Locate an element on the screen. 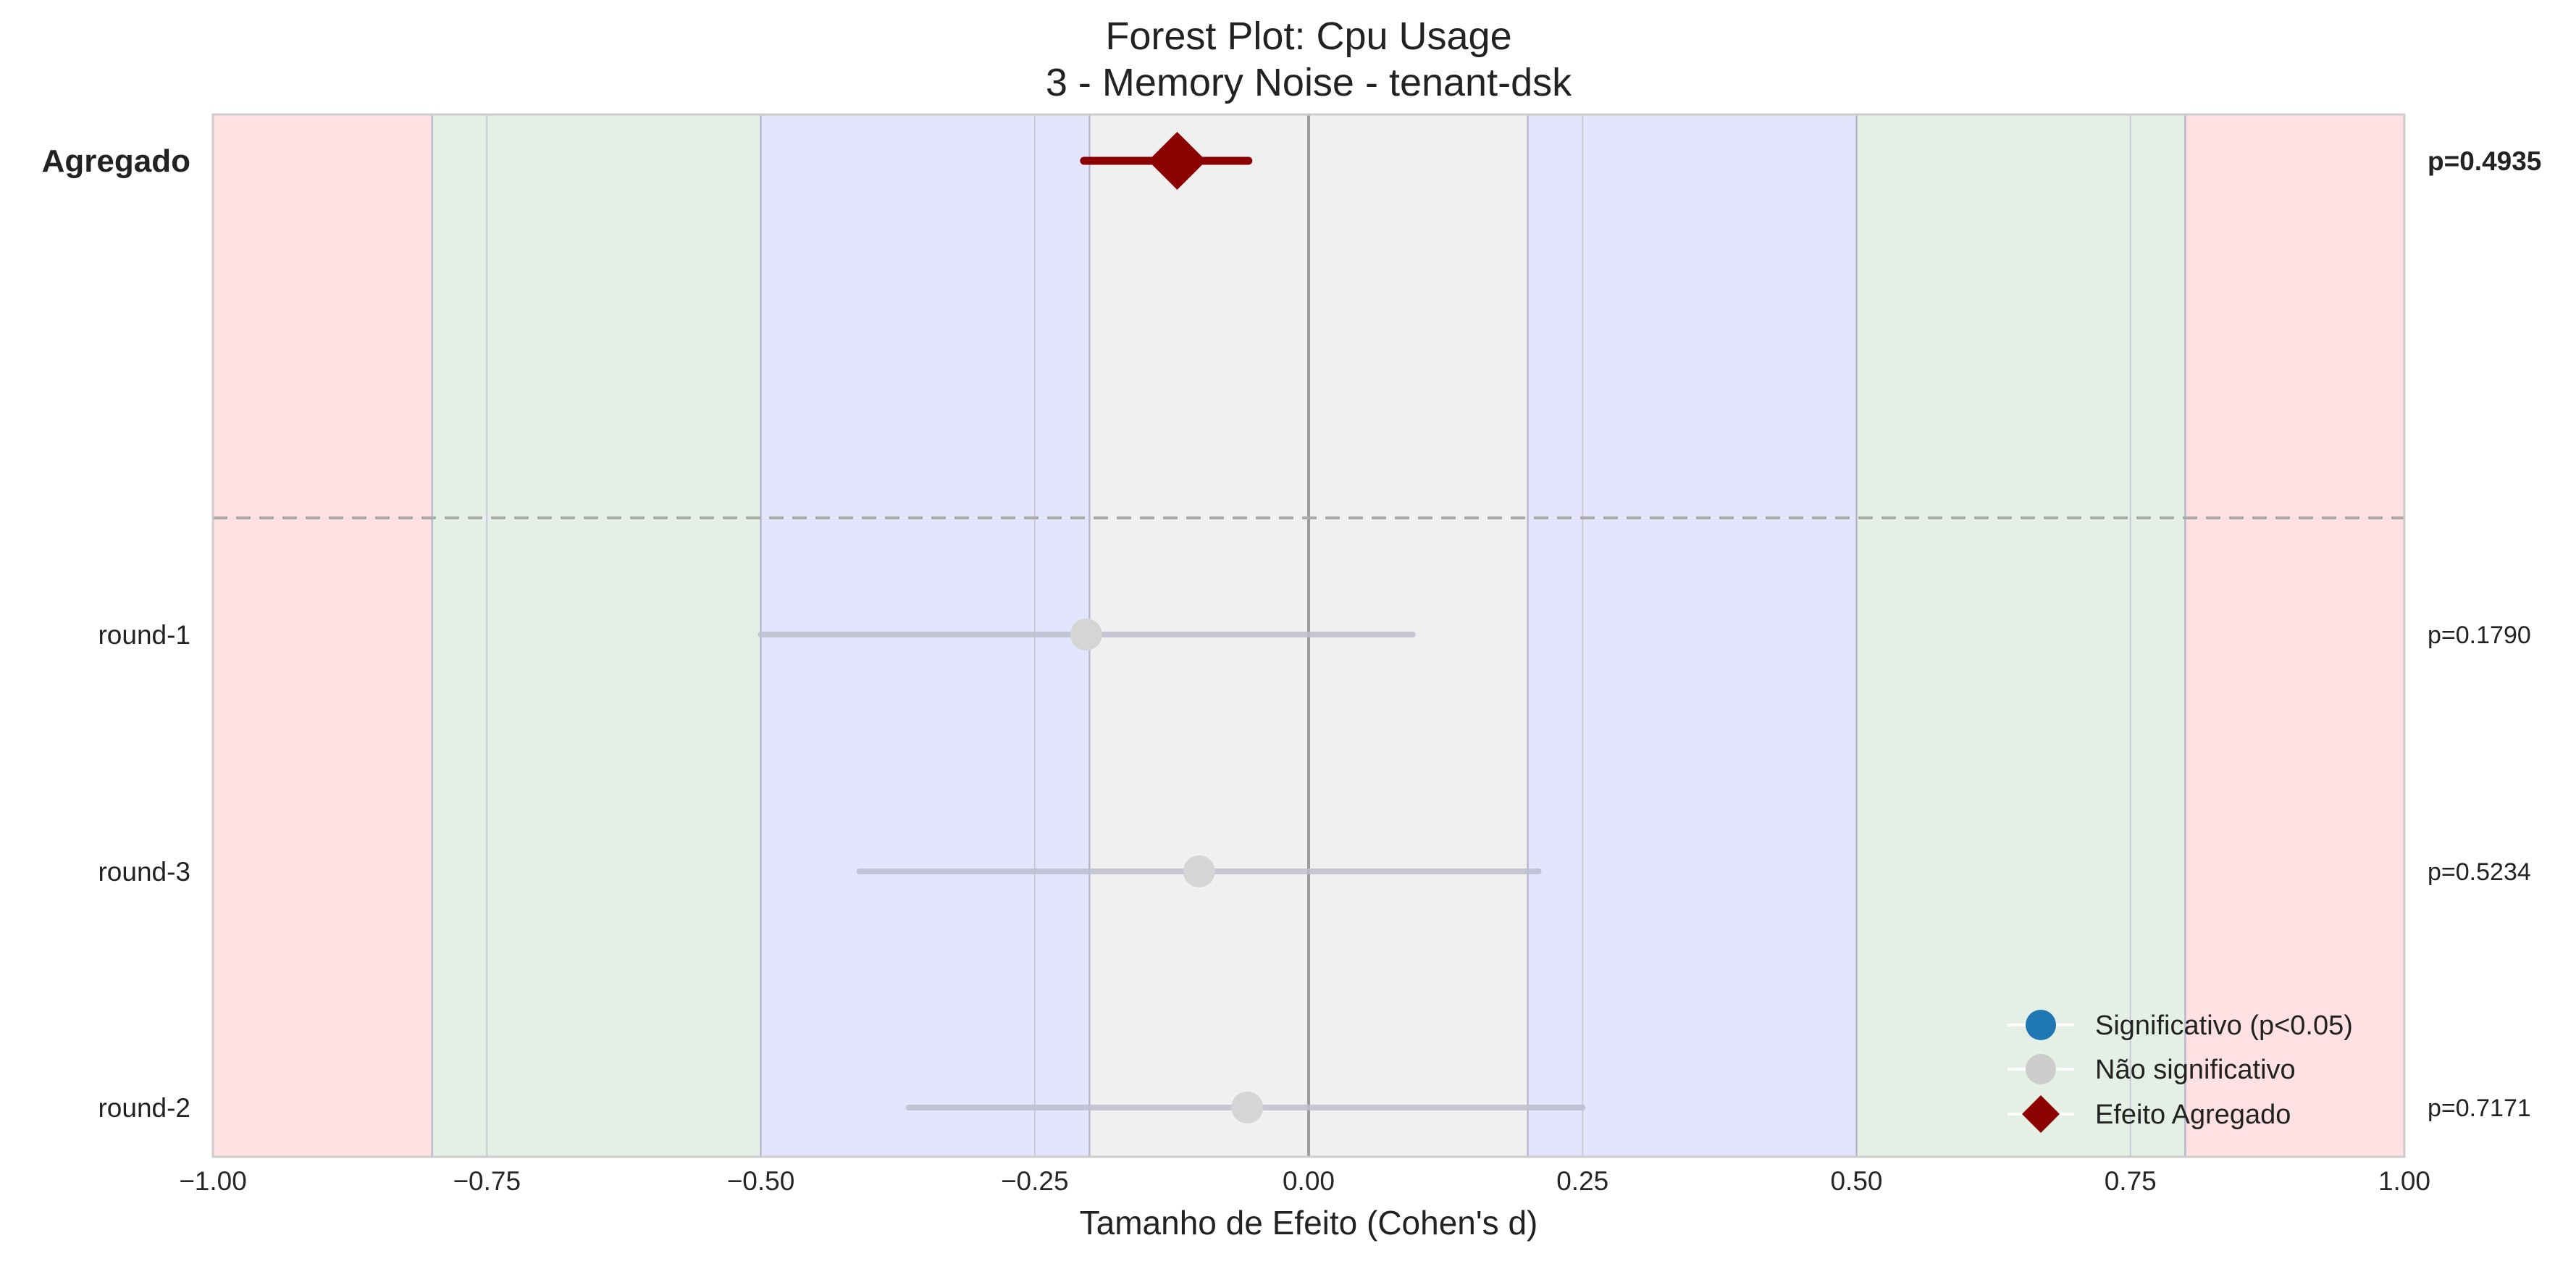 This screenshot has height=1264, width=2576. legend-label-1: Significativo (p<0.05) is located at coordinates (2224, 1025).